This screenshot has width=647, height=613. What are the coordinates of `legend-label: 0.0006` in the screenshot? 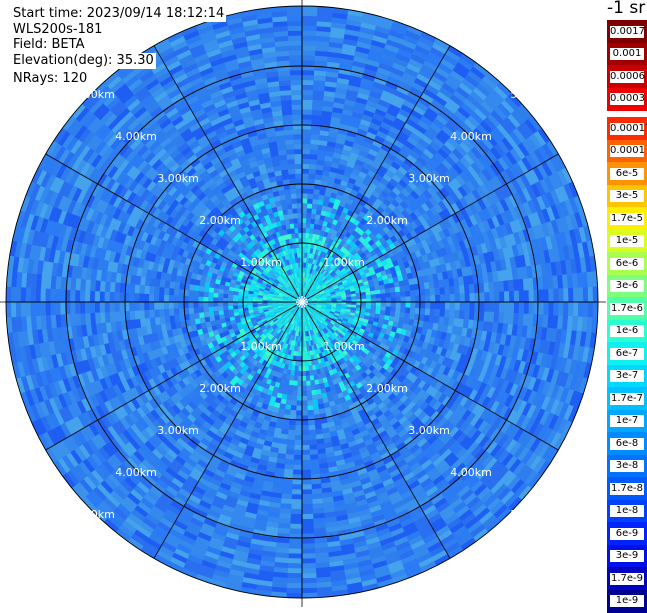 It's located at (627, 76).